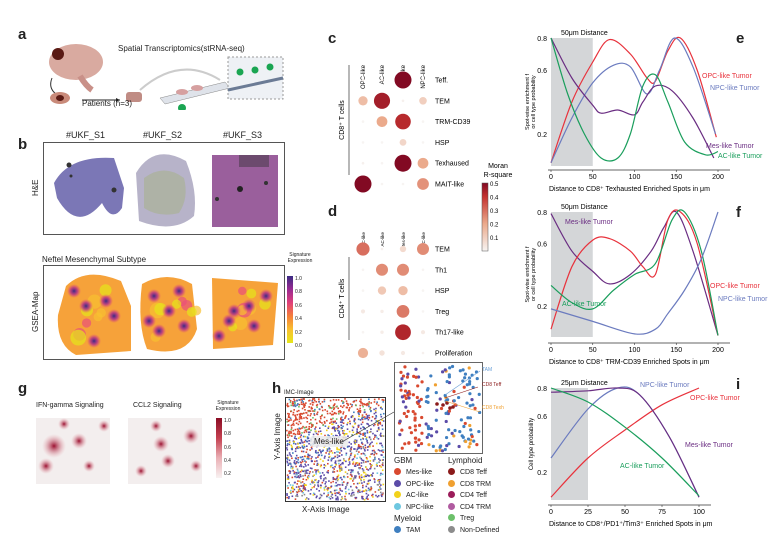 The width and height of the screenshot is (782, 553). What do you see at coordinates (342, 298) in the screenshot?
I see `group-label: CD4⁺ T cells` at bounding box center [342, 298].